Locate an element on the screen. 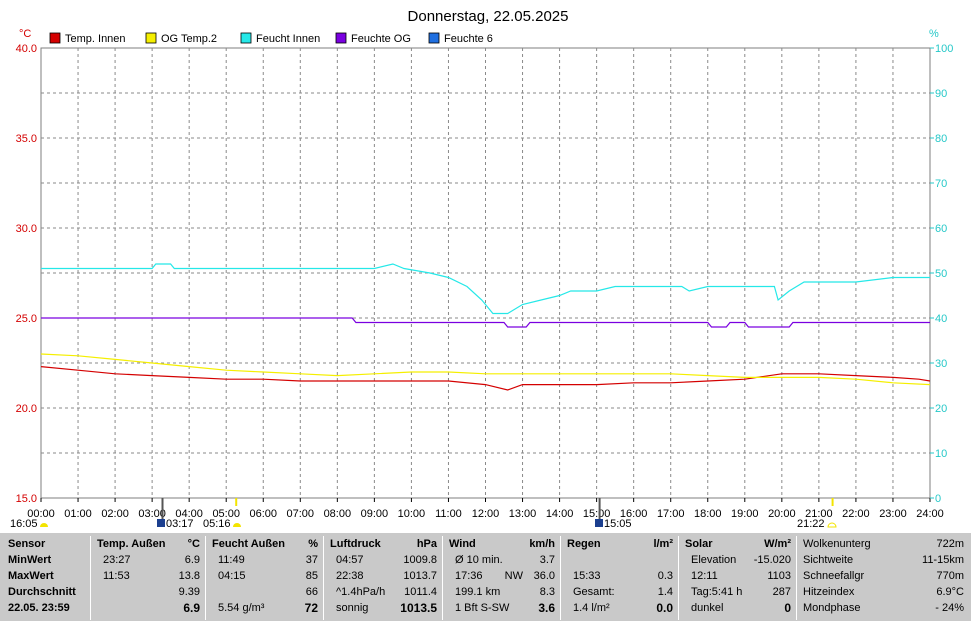 The image size is (971, 621). y-right-tick-label: 50 is located at coordinates (941, 274).